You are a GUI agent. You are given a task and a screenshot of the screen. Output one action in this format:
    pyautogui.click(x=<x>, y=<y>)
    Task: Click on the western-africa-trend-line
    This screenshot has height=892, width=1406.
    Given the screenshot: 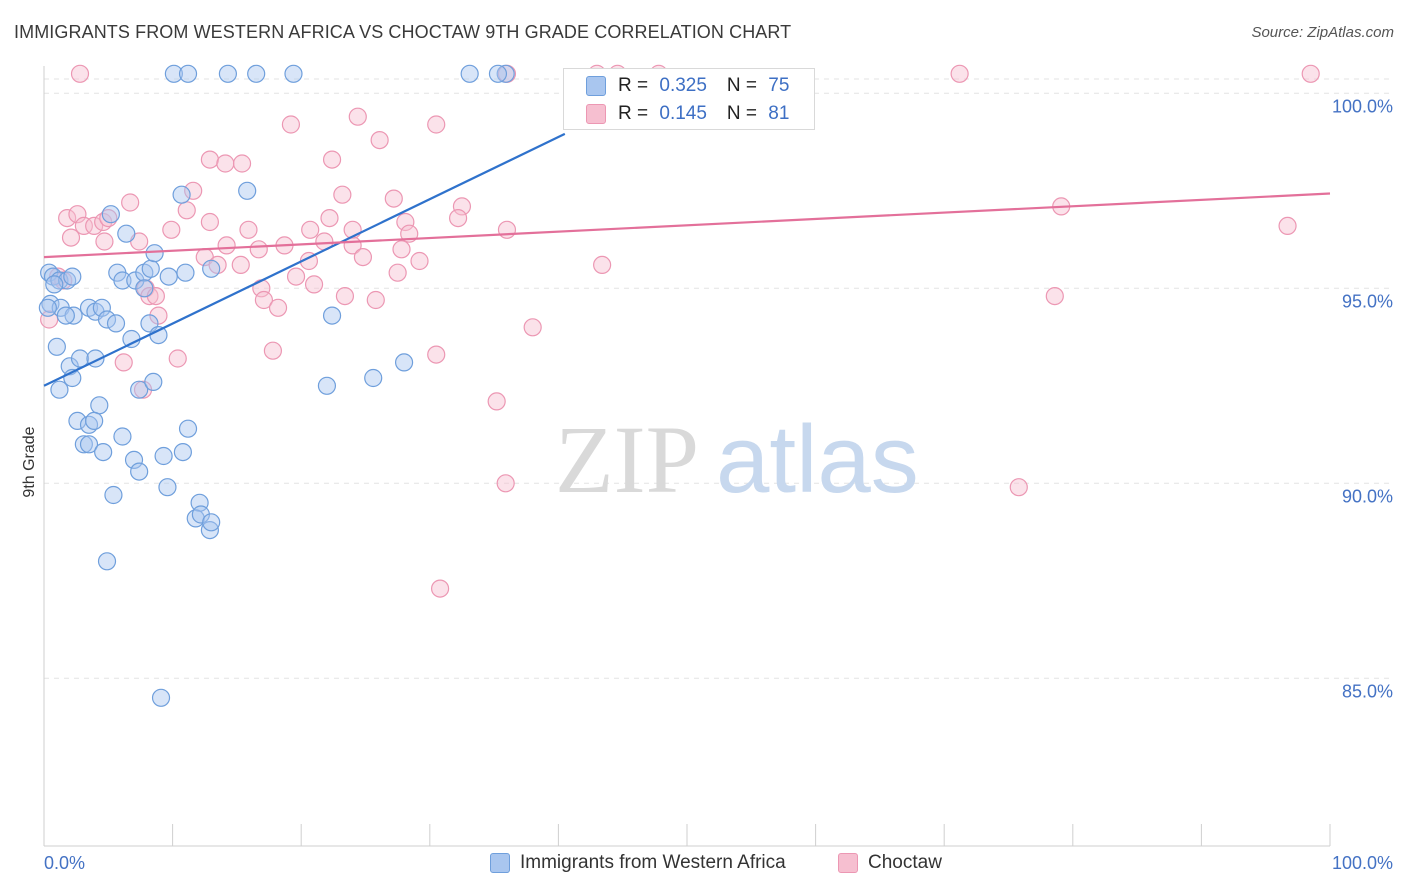 What is the action you would take?
    pyautogui.click(x=304, y=259)
    